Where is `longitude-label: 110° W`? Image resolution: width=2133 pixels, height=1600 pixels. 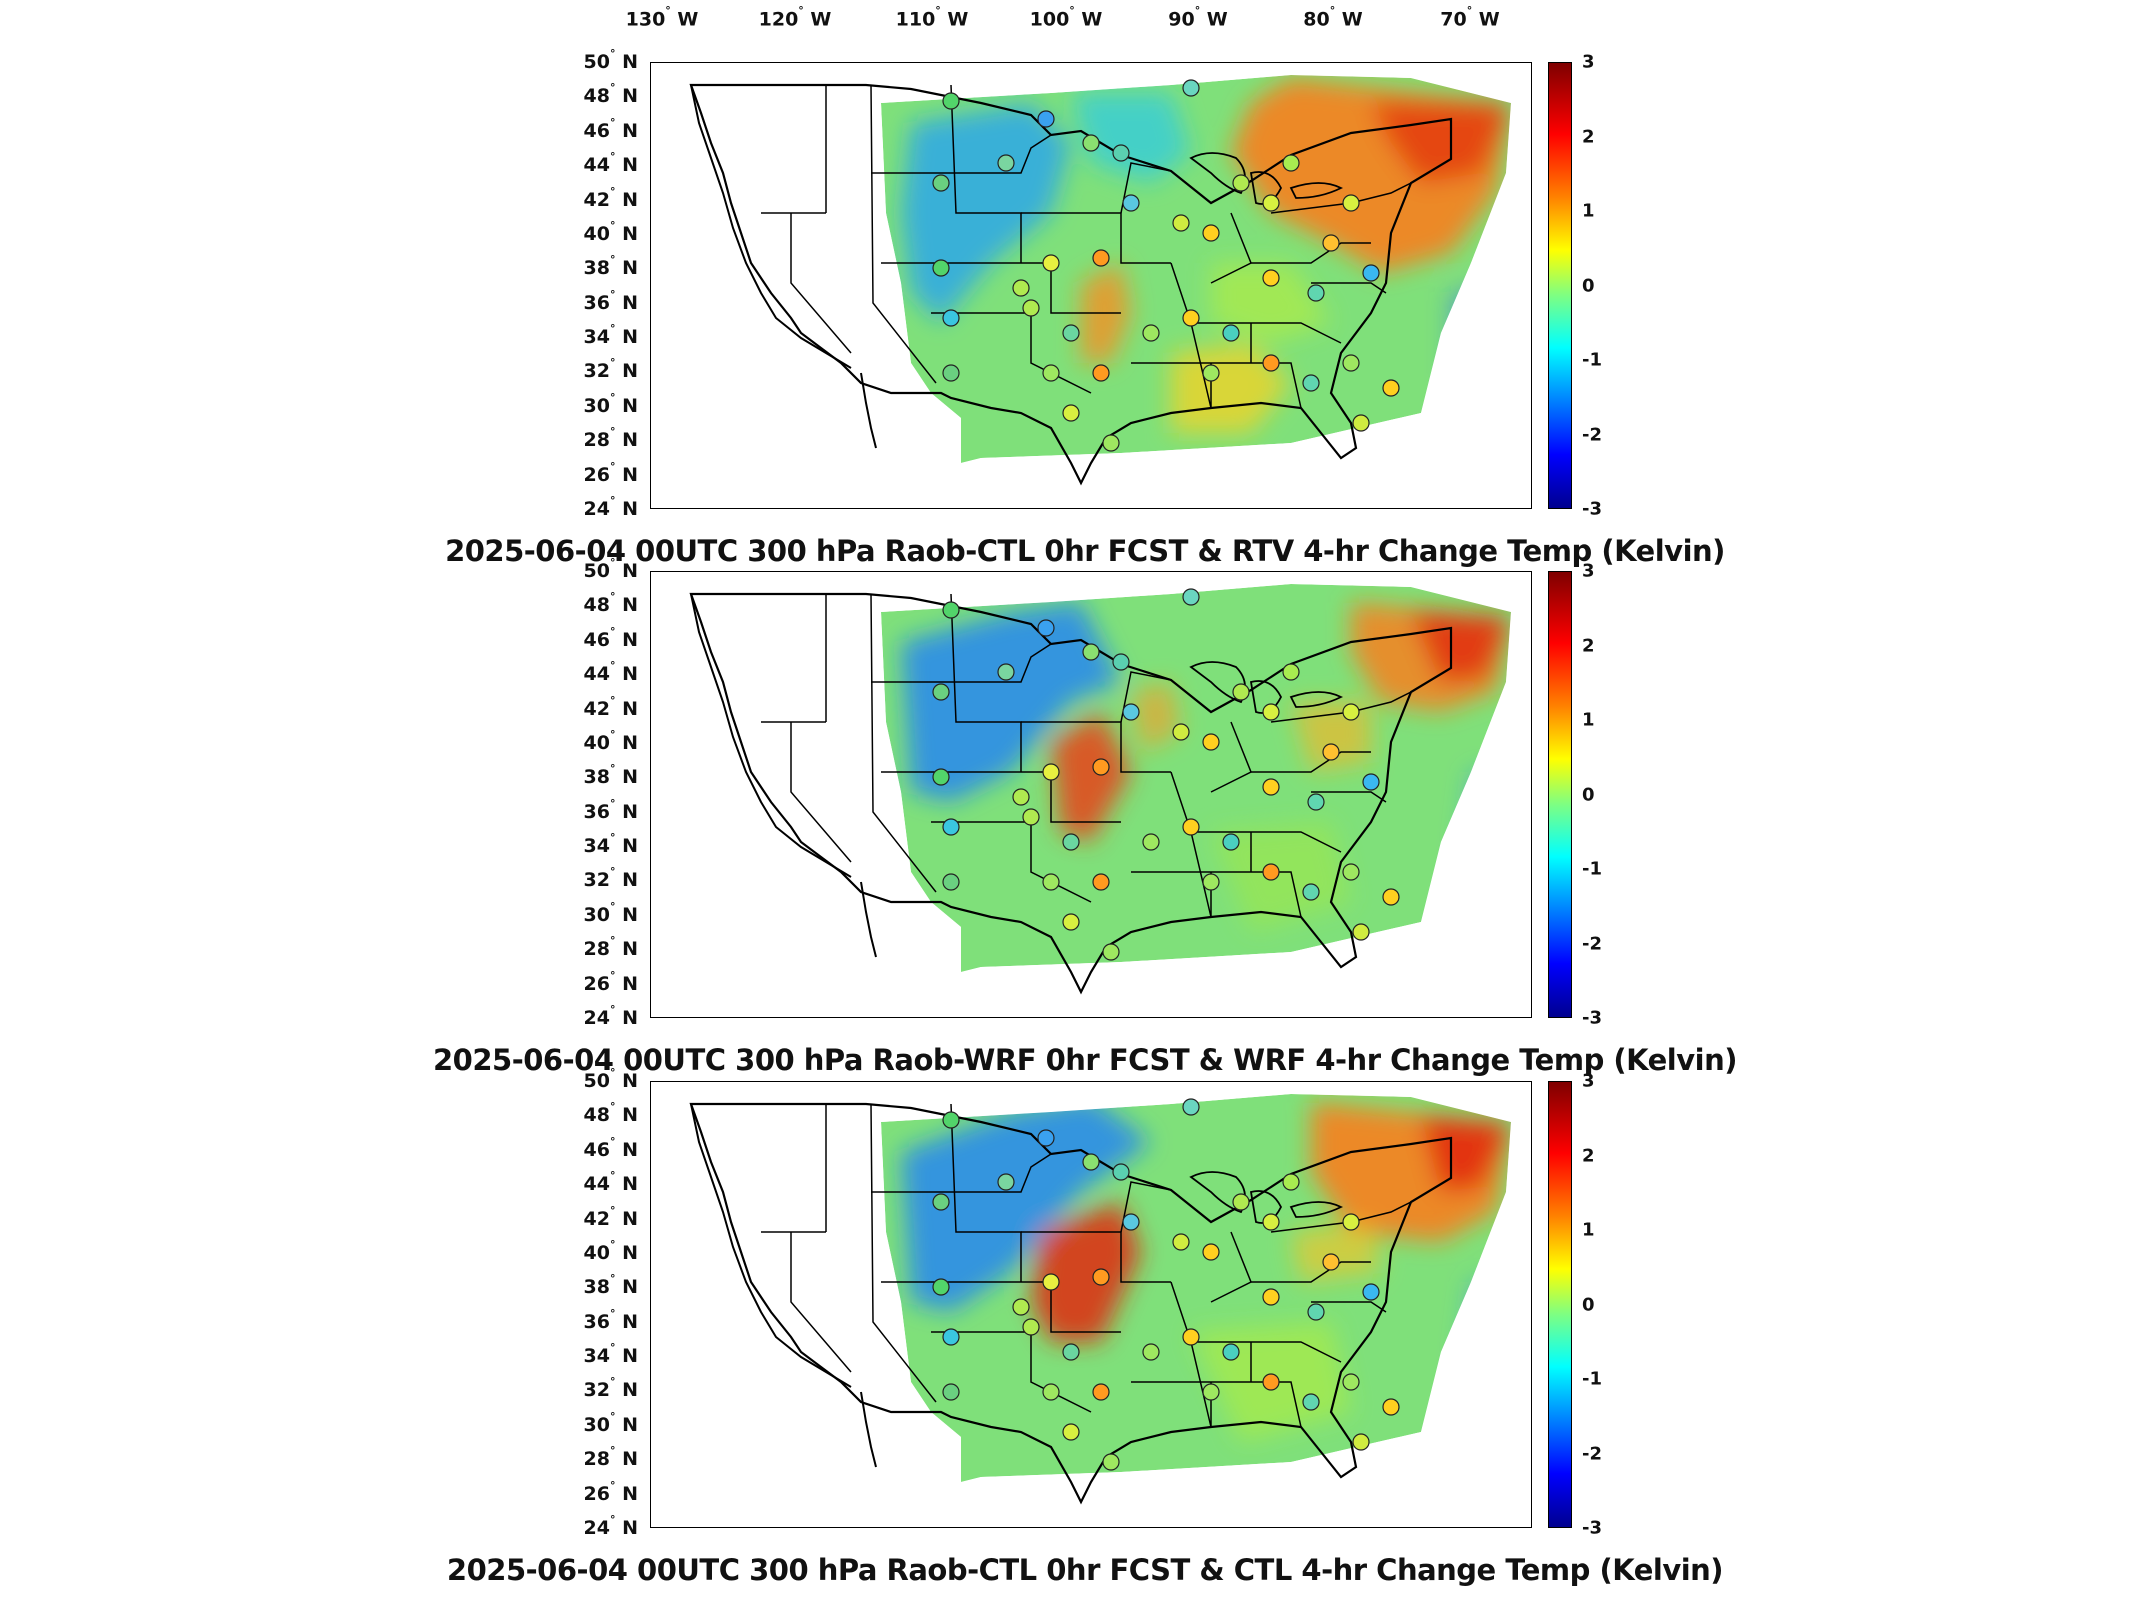 longitude-label: 110° W is located at coordinates (932, 17).